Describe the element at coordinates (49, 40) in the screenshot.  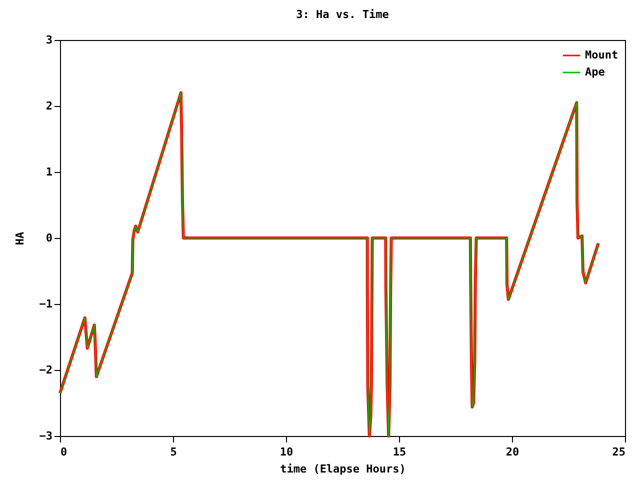
I see `y-tick-label: 3` at that location.